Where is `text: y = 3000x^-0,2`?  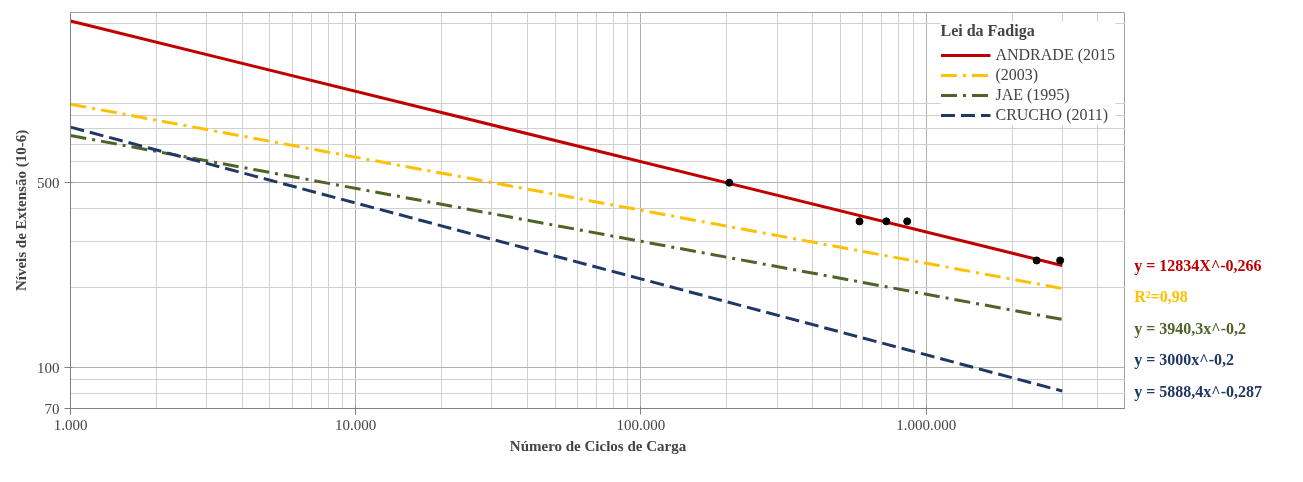 text: y = 3000x^-0,2 is located at coordinates (1184, 360).